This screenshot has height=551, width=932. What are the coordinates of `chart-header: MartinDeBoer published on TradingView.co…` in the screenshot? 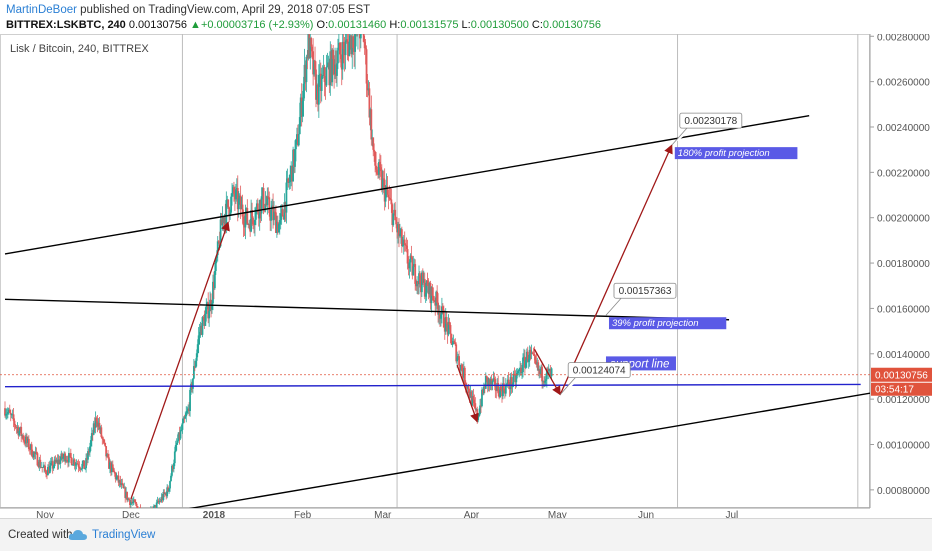 It's located at (466, 17).